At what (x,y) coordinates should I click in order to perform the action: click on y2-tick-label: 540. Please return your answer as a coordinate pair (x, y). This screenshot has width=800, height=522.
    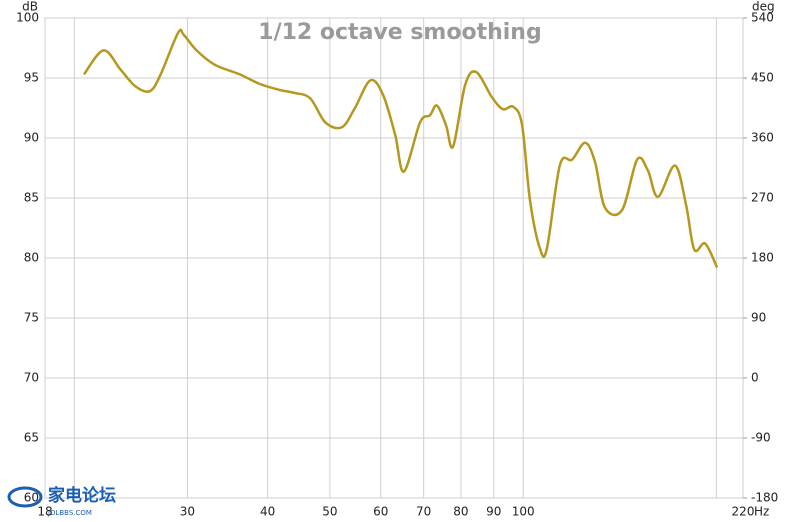
    Looking at the image, I should click on (762, 18).